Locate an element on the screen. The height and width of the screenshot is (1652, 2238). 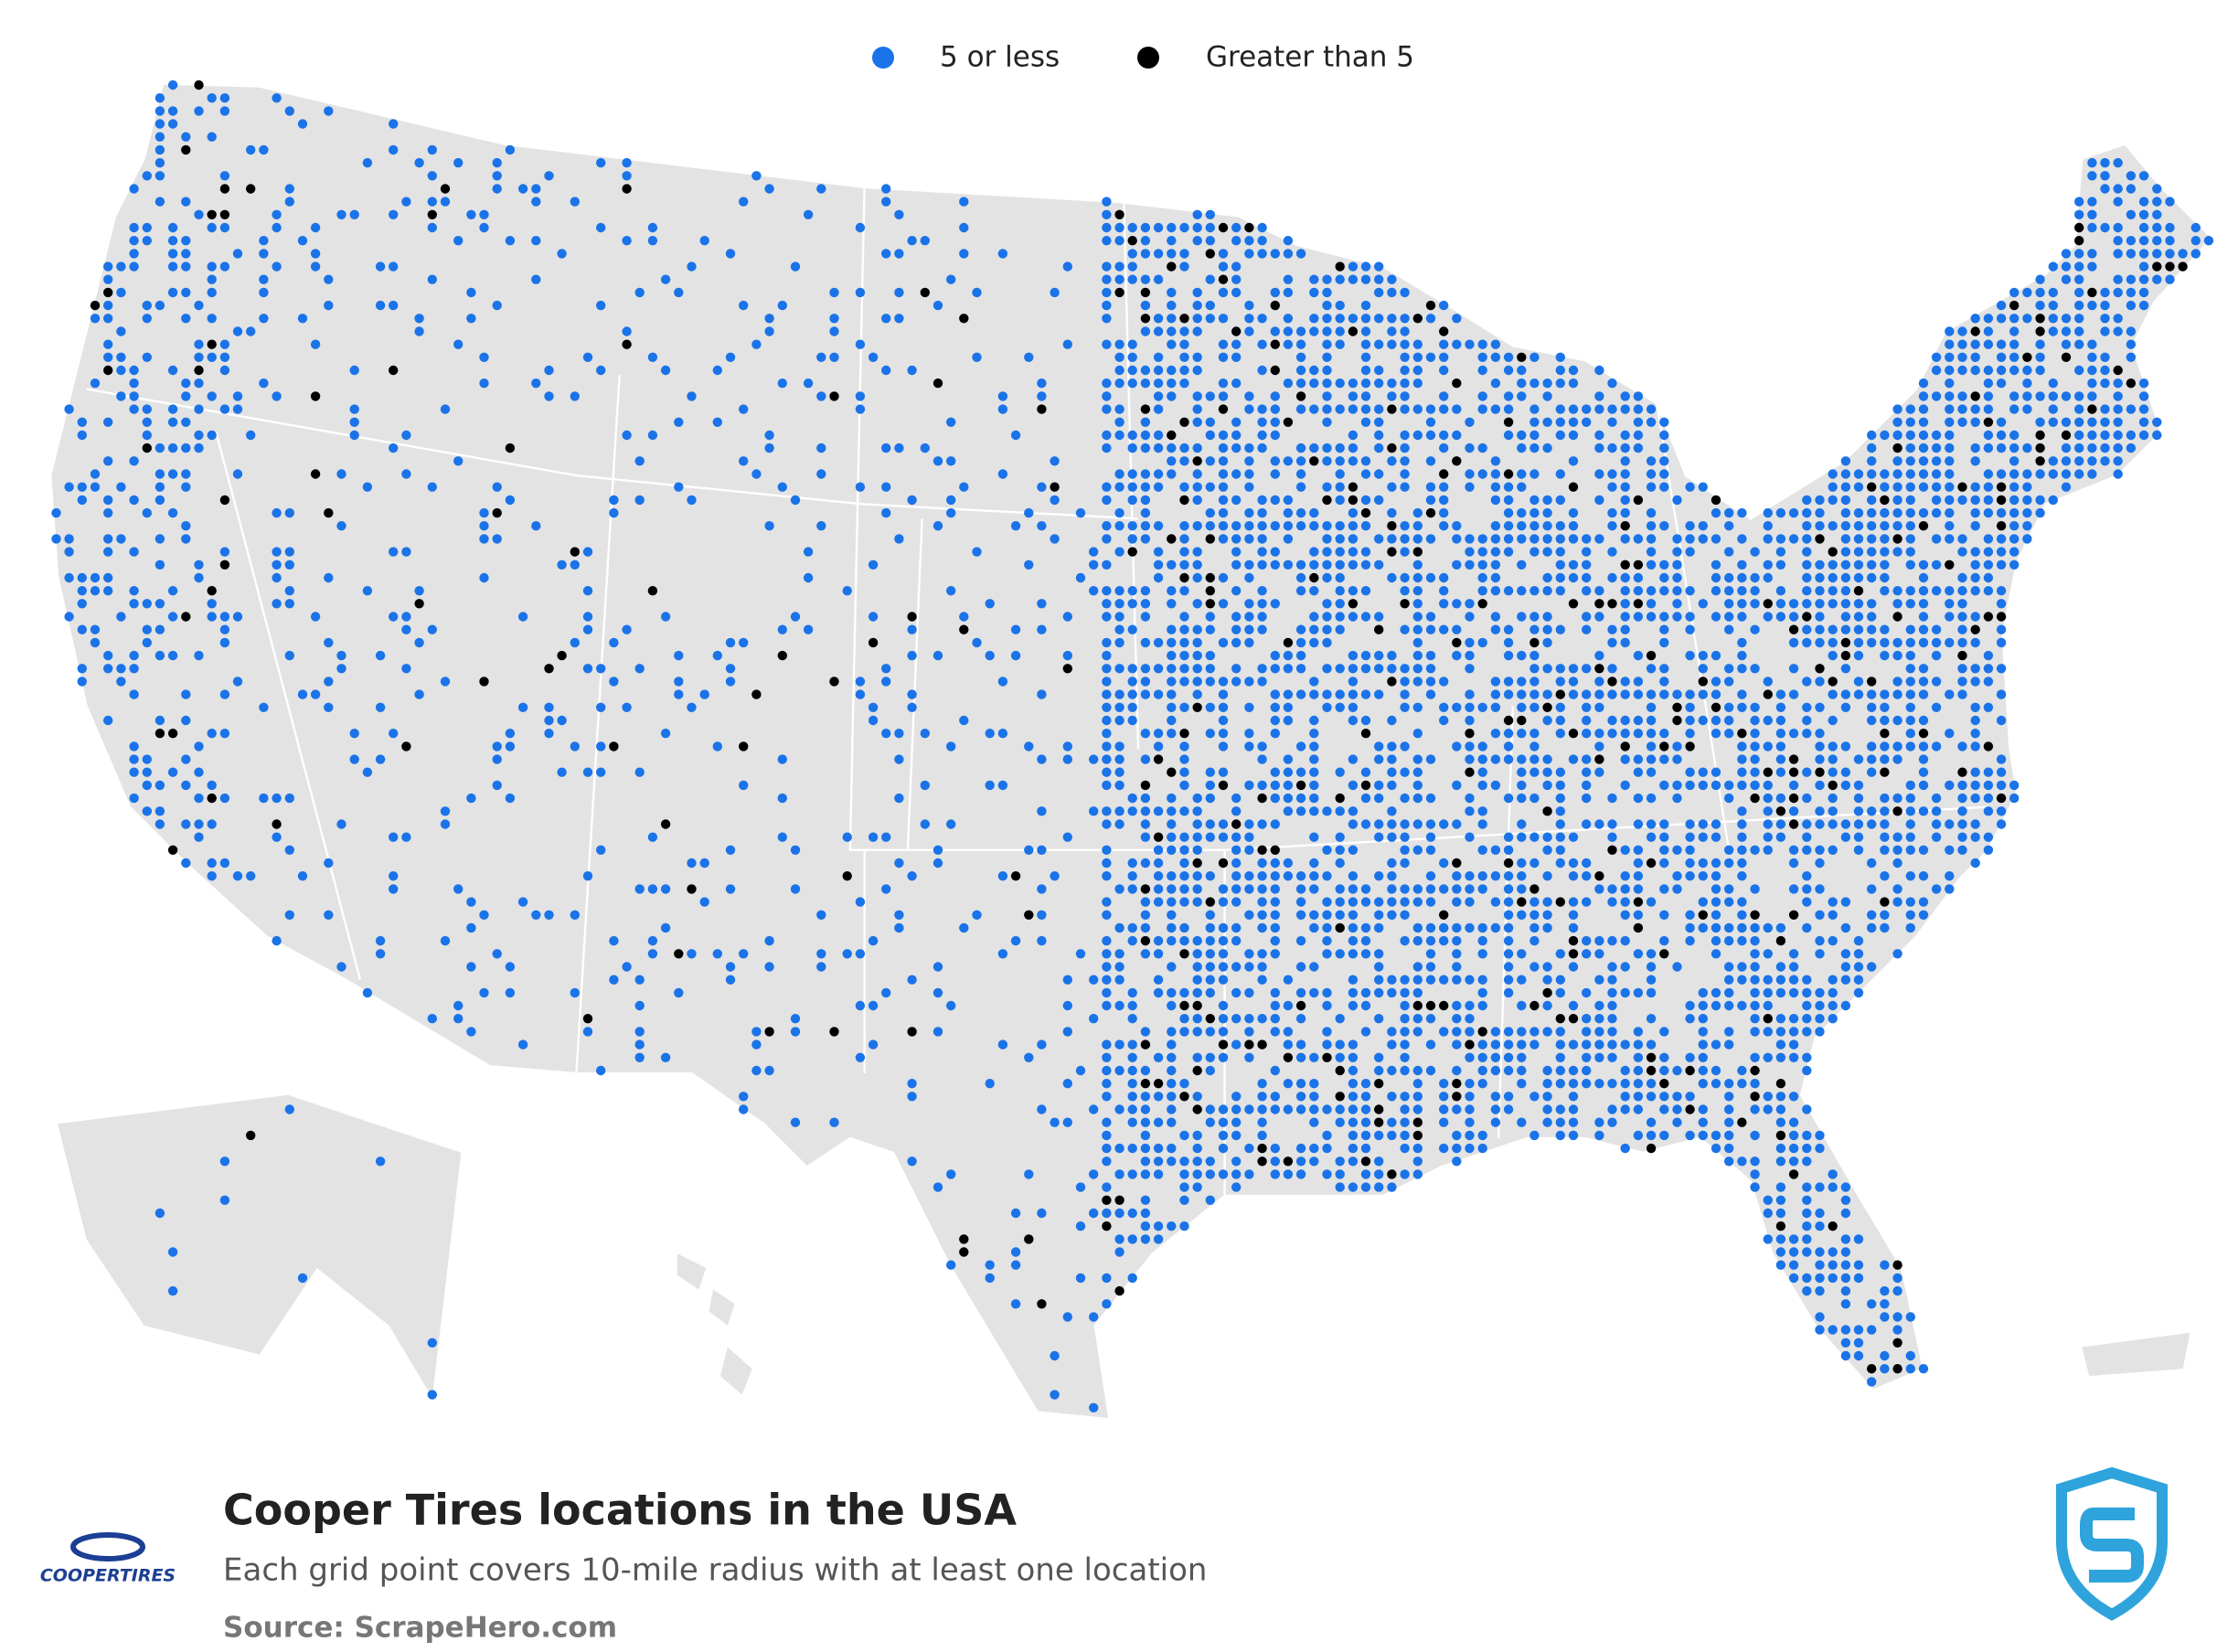
legend-label: 5 or less is located at coordinates (1000, 57).